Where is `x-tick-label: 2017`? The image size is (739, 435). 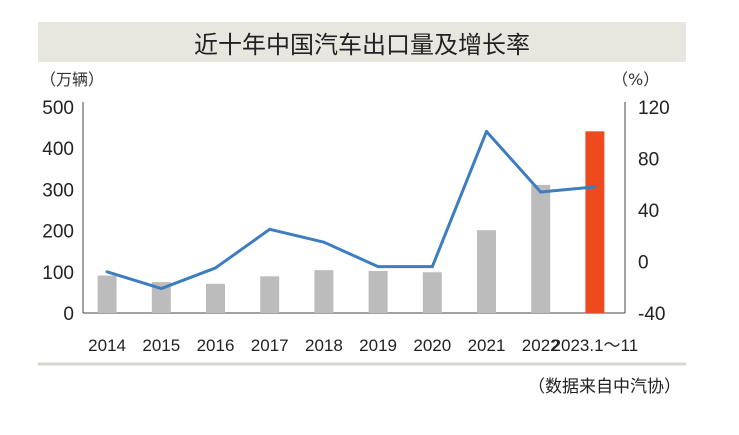 x-tick-label: 2017 is located at coordinates (270, 345).